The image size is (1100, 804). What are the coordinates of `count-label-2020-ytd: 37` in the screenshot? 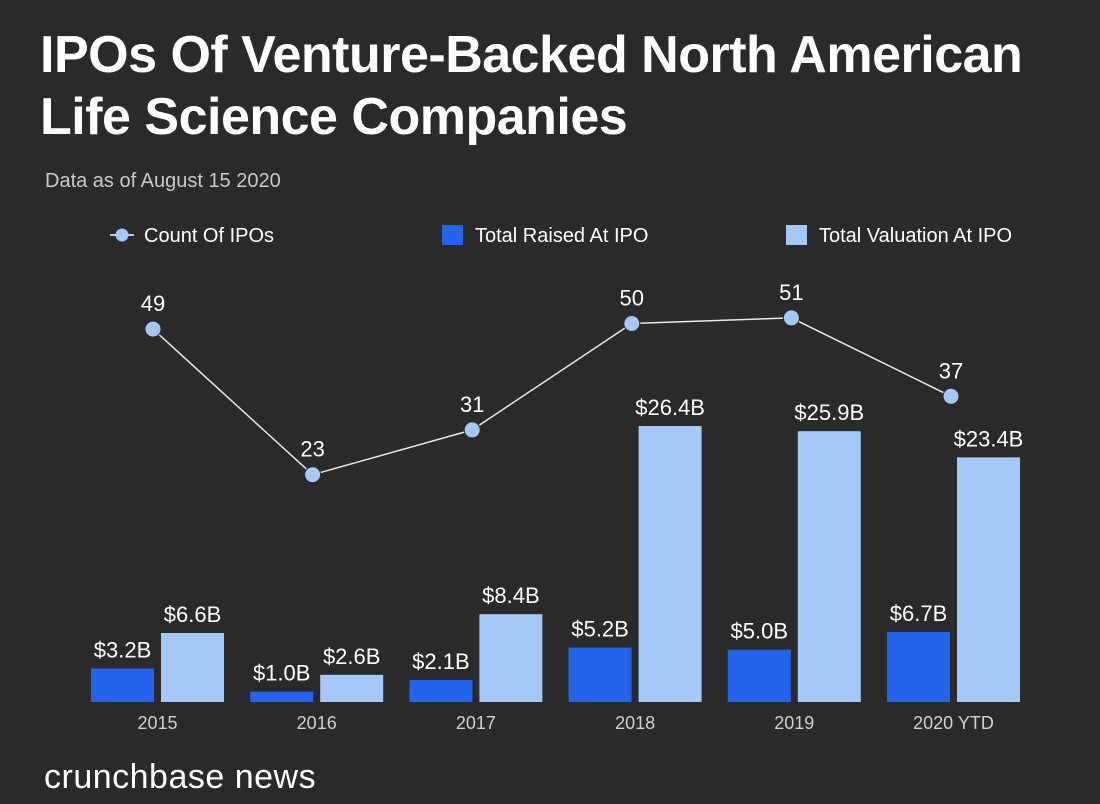 It's located at (951, 370).